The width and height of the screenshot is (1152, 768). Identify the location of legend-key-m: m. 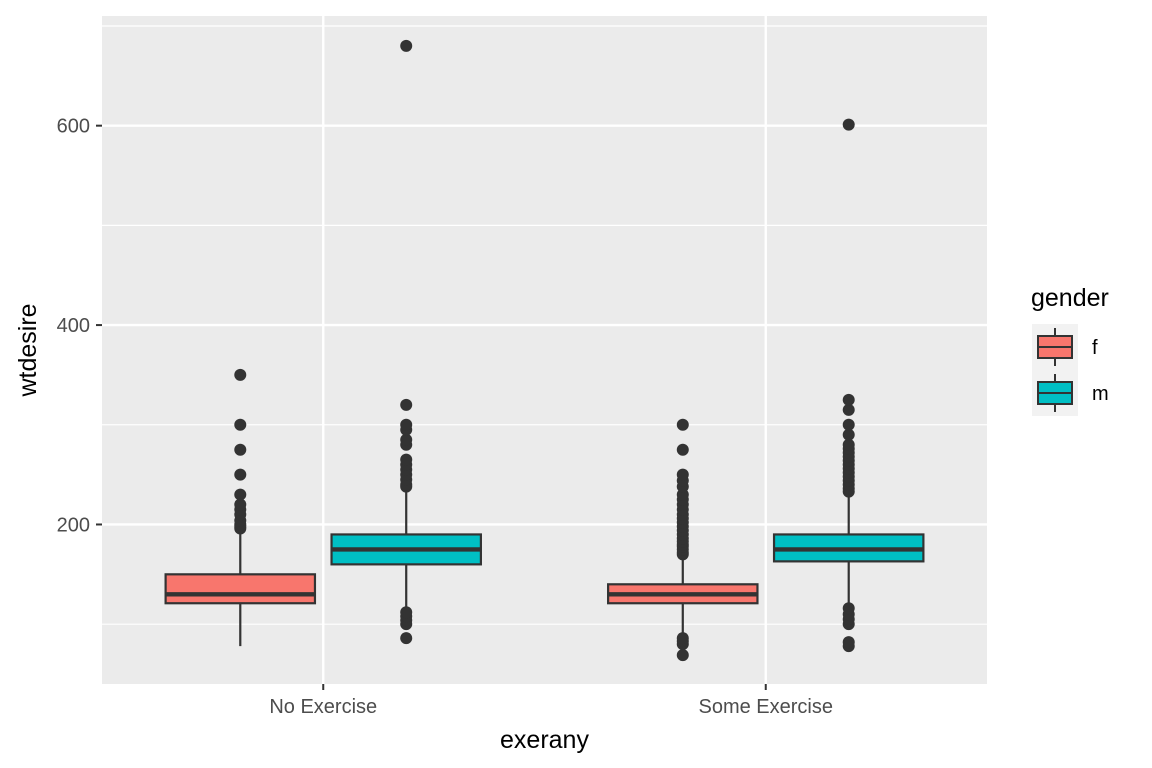
(1070, 393).